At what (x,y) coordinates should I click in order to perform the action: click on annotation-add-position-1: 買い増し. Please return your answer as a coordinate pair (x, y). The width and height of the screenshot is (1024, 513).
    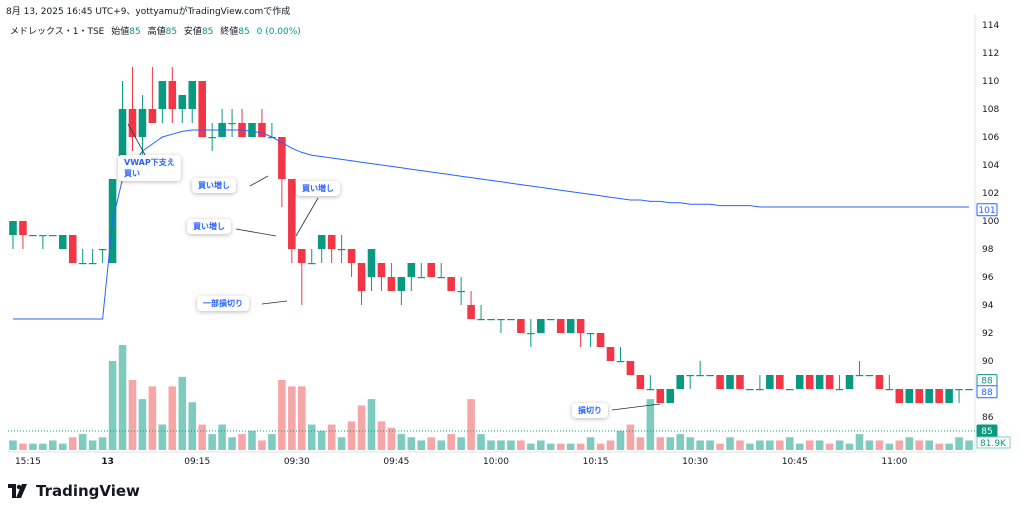
    Looking at the image, I should click on (214, 185).